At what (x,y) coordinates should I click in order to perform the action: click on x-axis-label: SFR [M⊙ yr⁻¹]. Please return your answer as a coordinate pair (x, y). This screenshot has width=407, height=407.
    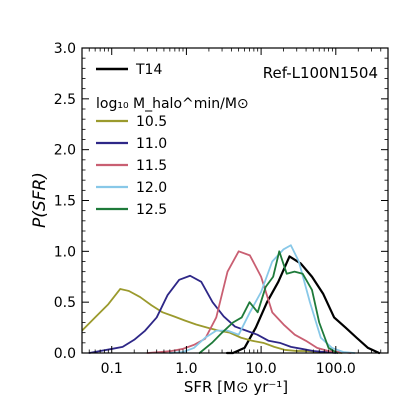
    Looking at the image, I should click on (236, 387).